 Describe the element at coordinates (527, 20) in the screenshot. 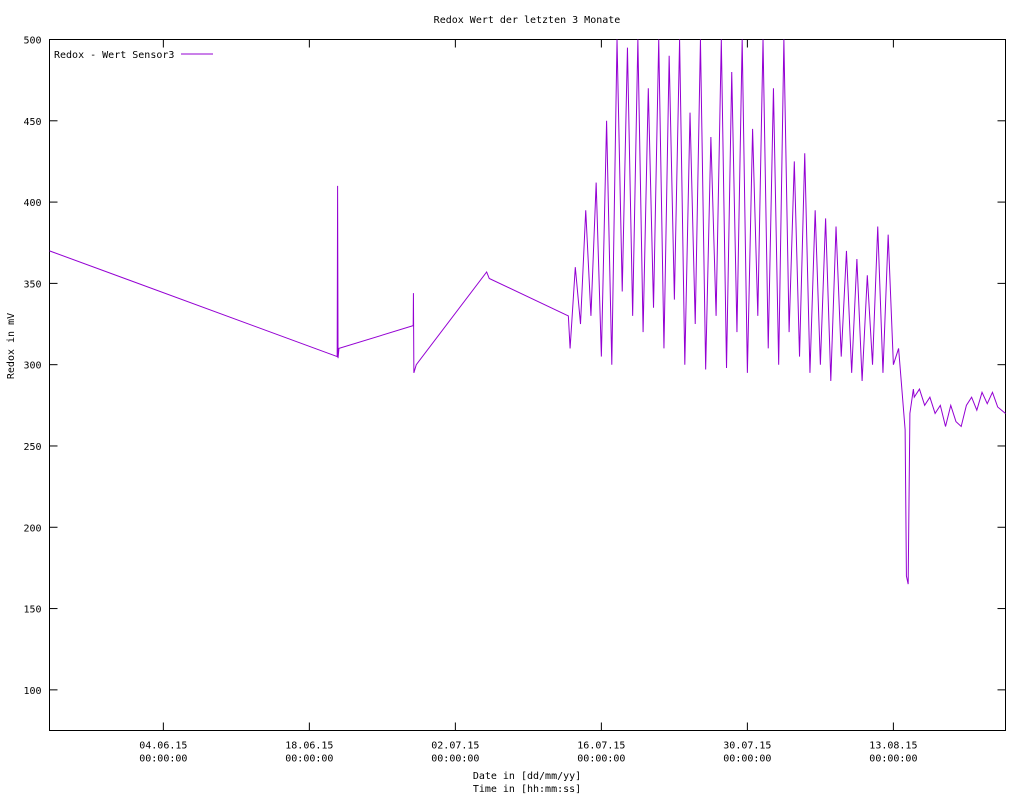

I see `chart-title: Redox Wert der letzten 3 Monate` at that location.